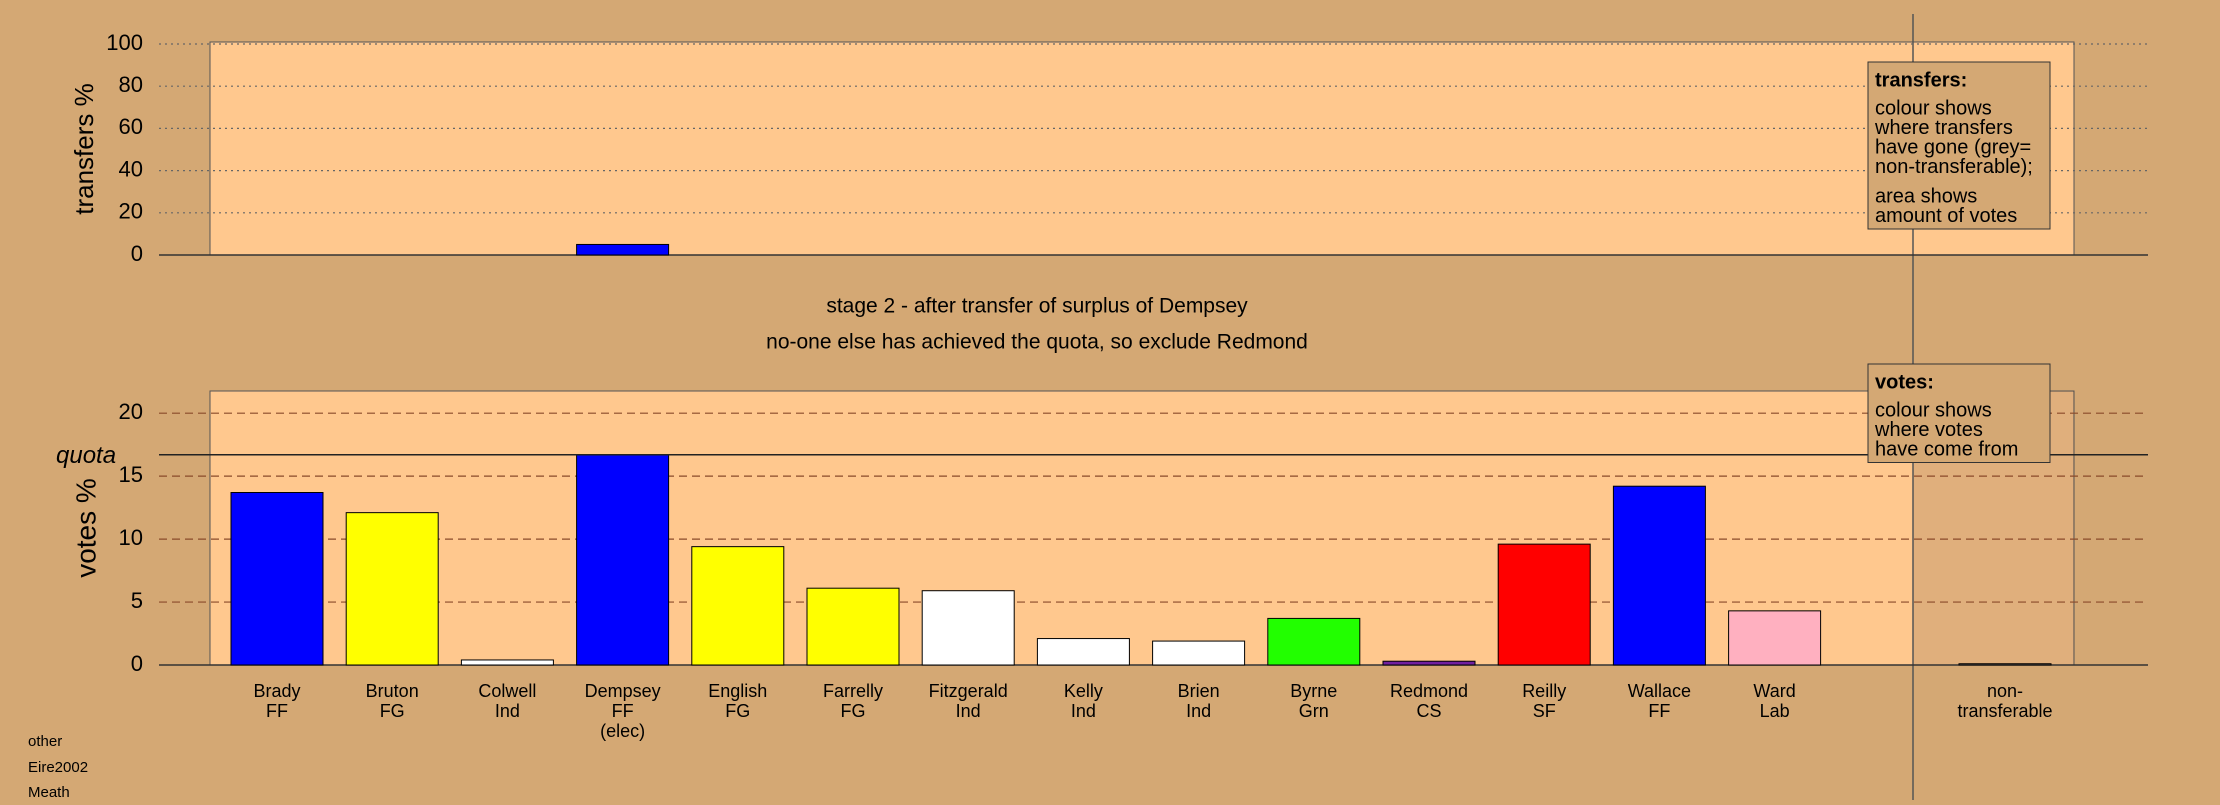 The image size is (2220, 805). Describe the element at coordinates (85, 528) in the screenshot. I see `y-axis-title: votes %` at that location.